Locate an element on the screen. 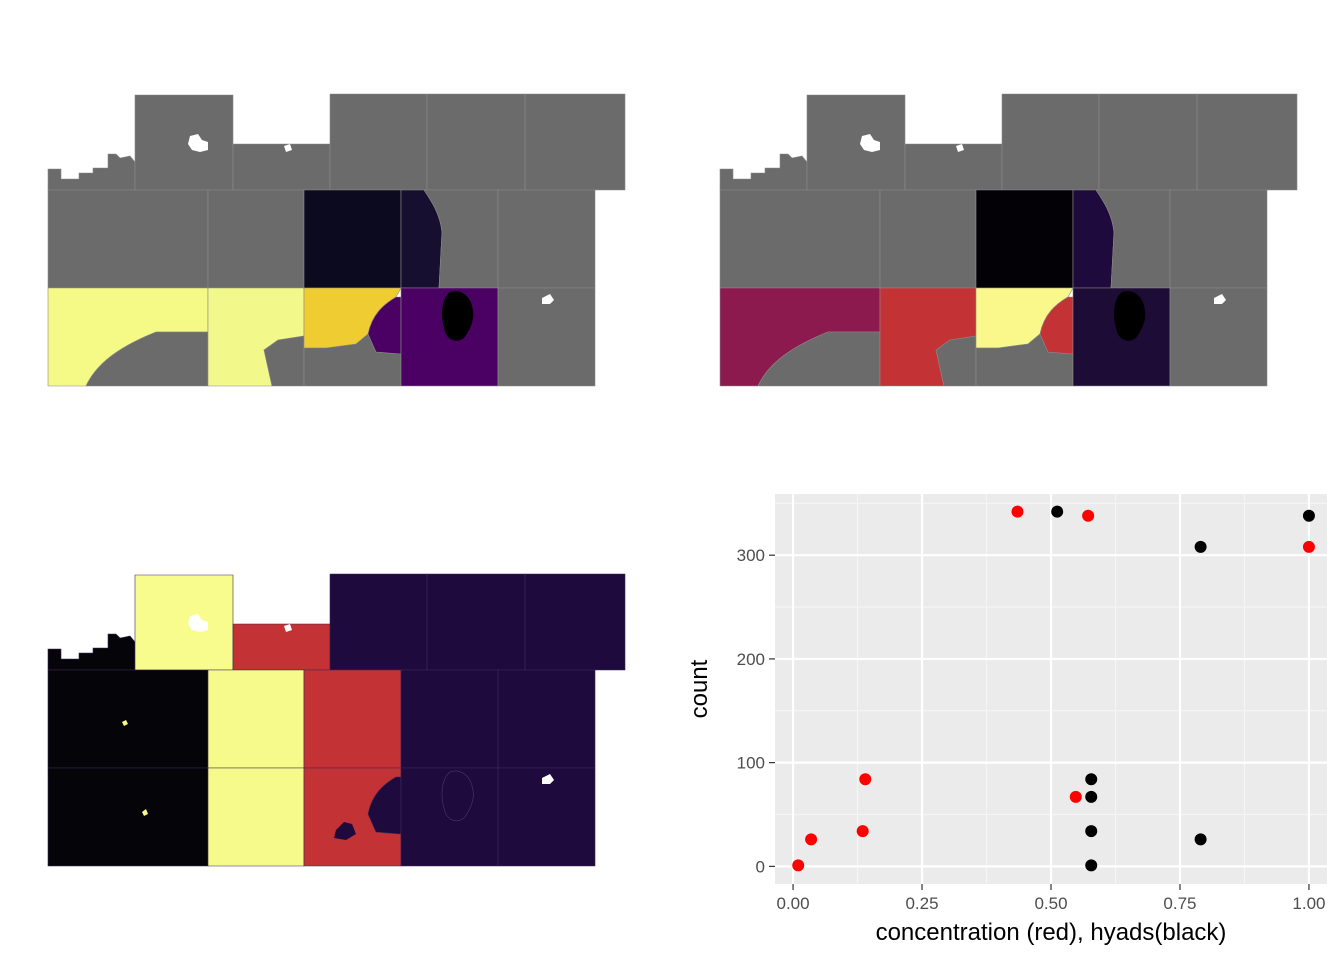 This screenshot has width=1344, height=960. x-tick-label: 0.00 is located at coordinates (793, 903).